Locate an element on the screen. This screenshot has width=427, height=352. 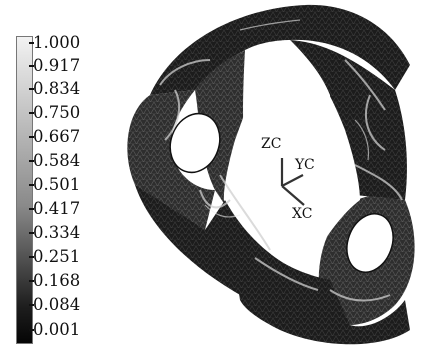
legend-label: 0.667 is located at coordinates (54, 136).